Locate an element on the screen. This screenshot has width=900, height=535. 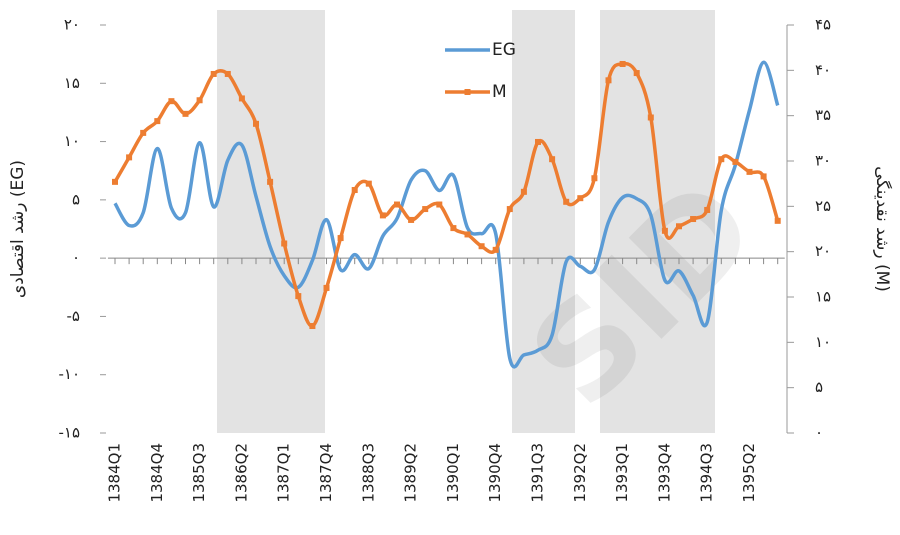
x-tick-label: 1392Q2 is located at coordinates (580, 473).